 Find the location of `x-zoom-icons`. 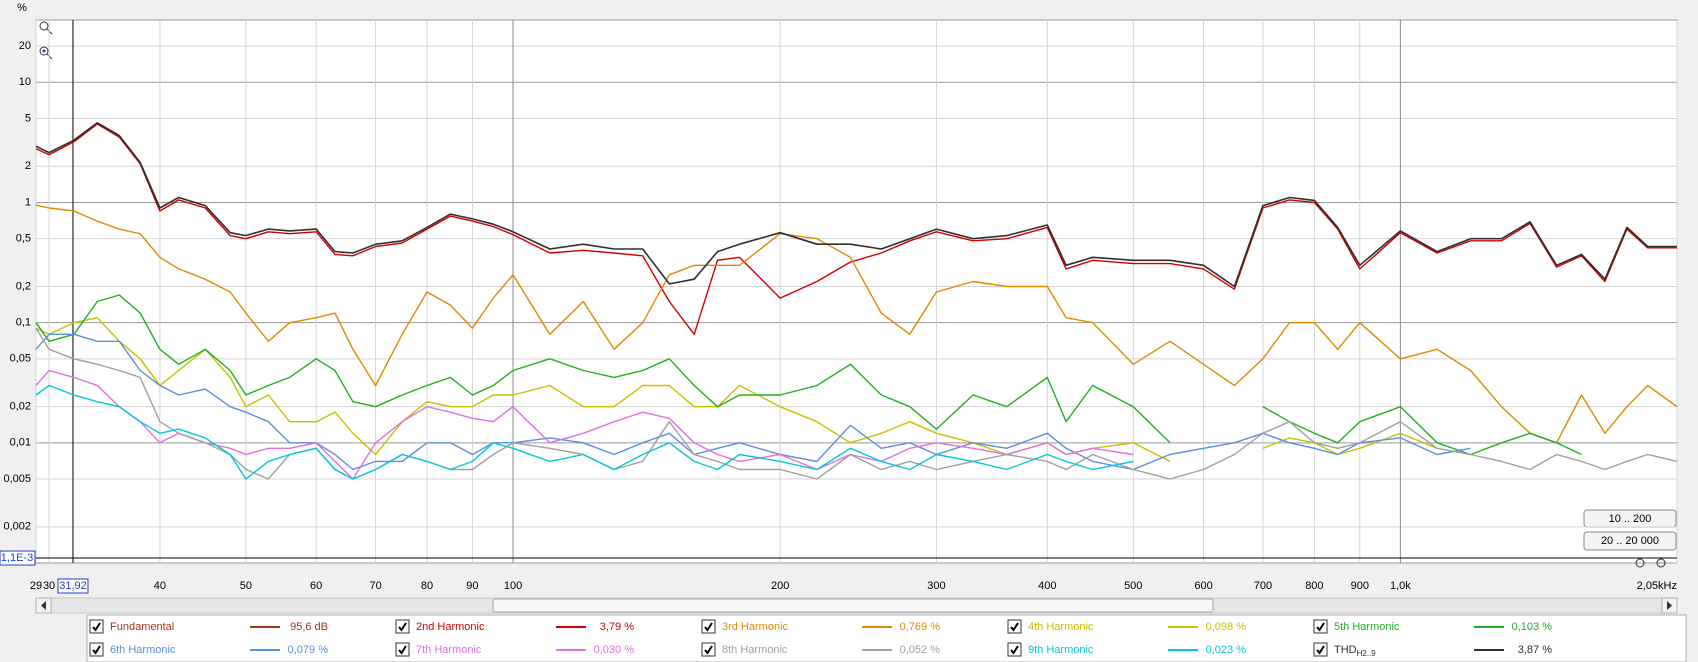

x-zoom-icons is located at coordinates (1650, 563).